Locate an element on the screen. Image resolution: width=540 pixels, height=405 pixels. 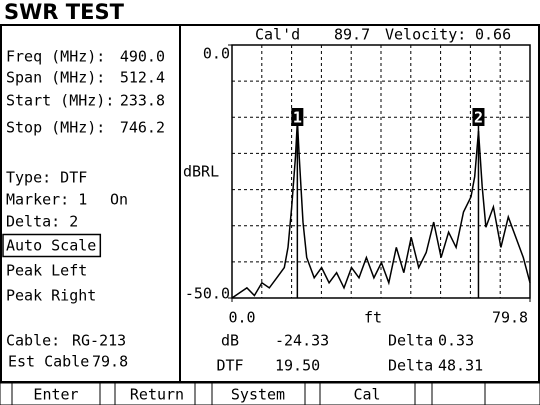
y-tick-label: -50.0 is located at coordinates (207, 294).